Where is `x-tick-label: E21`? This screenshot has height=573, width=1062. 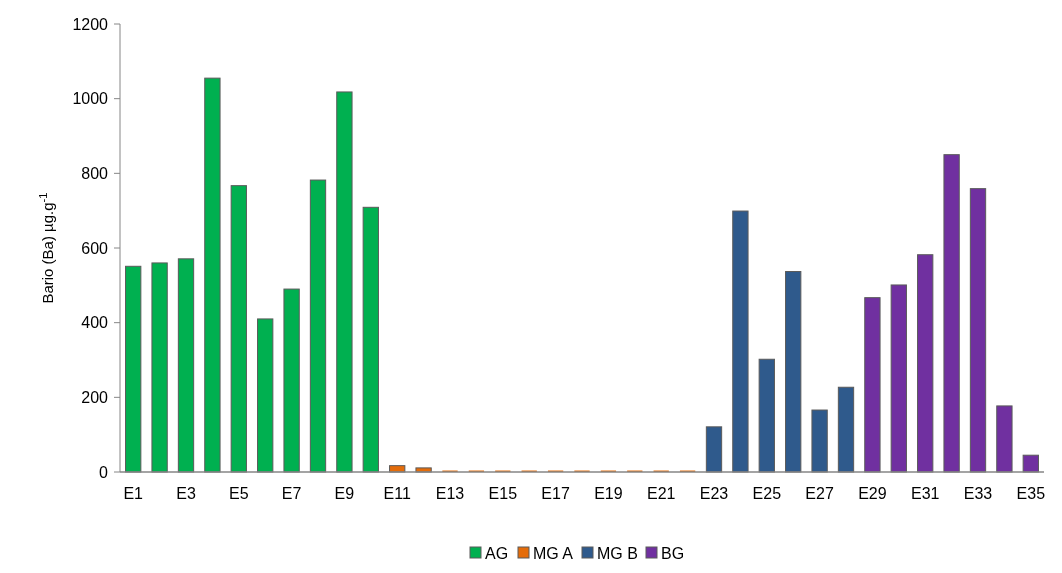
x-tick-label: E21 is located at coordinates (661, 493).